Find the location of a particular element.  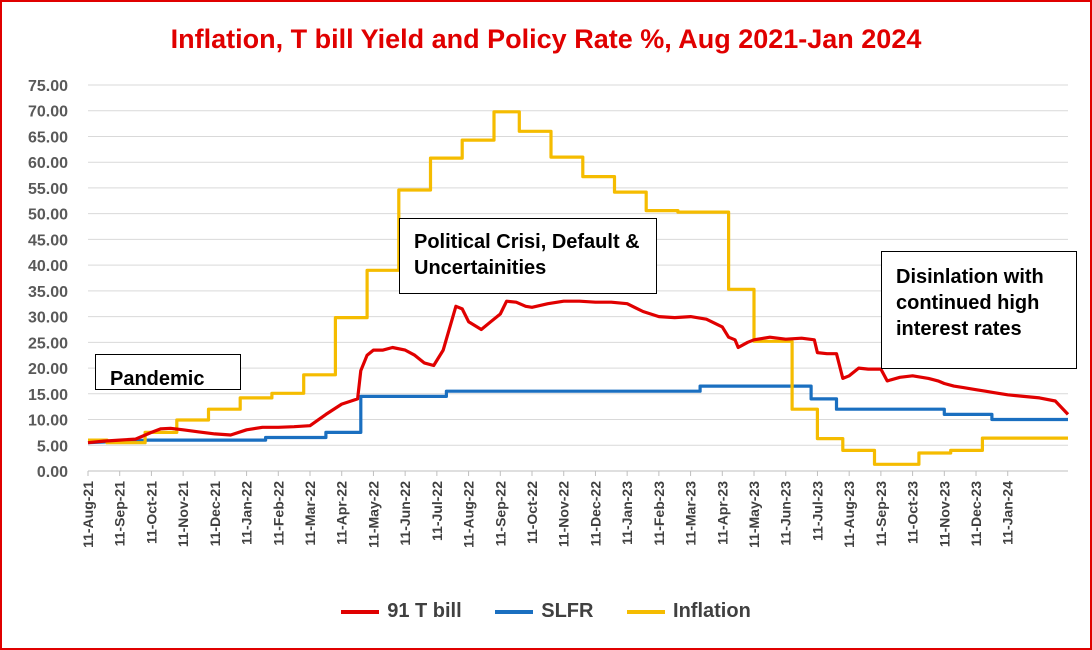

y-tick-label: 35.00 is located at coordinates (48, 292).